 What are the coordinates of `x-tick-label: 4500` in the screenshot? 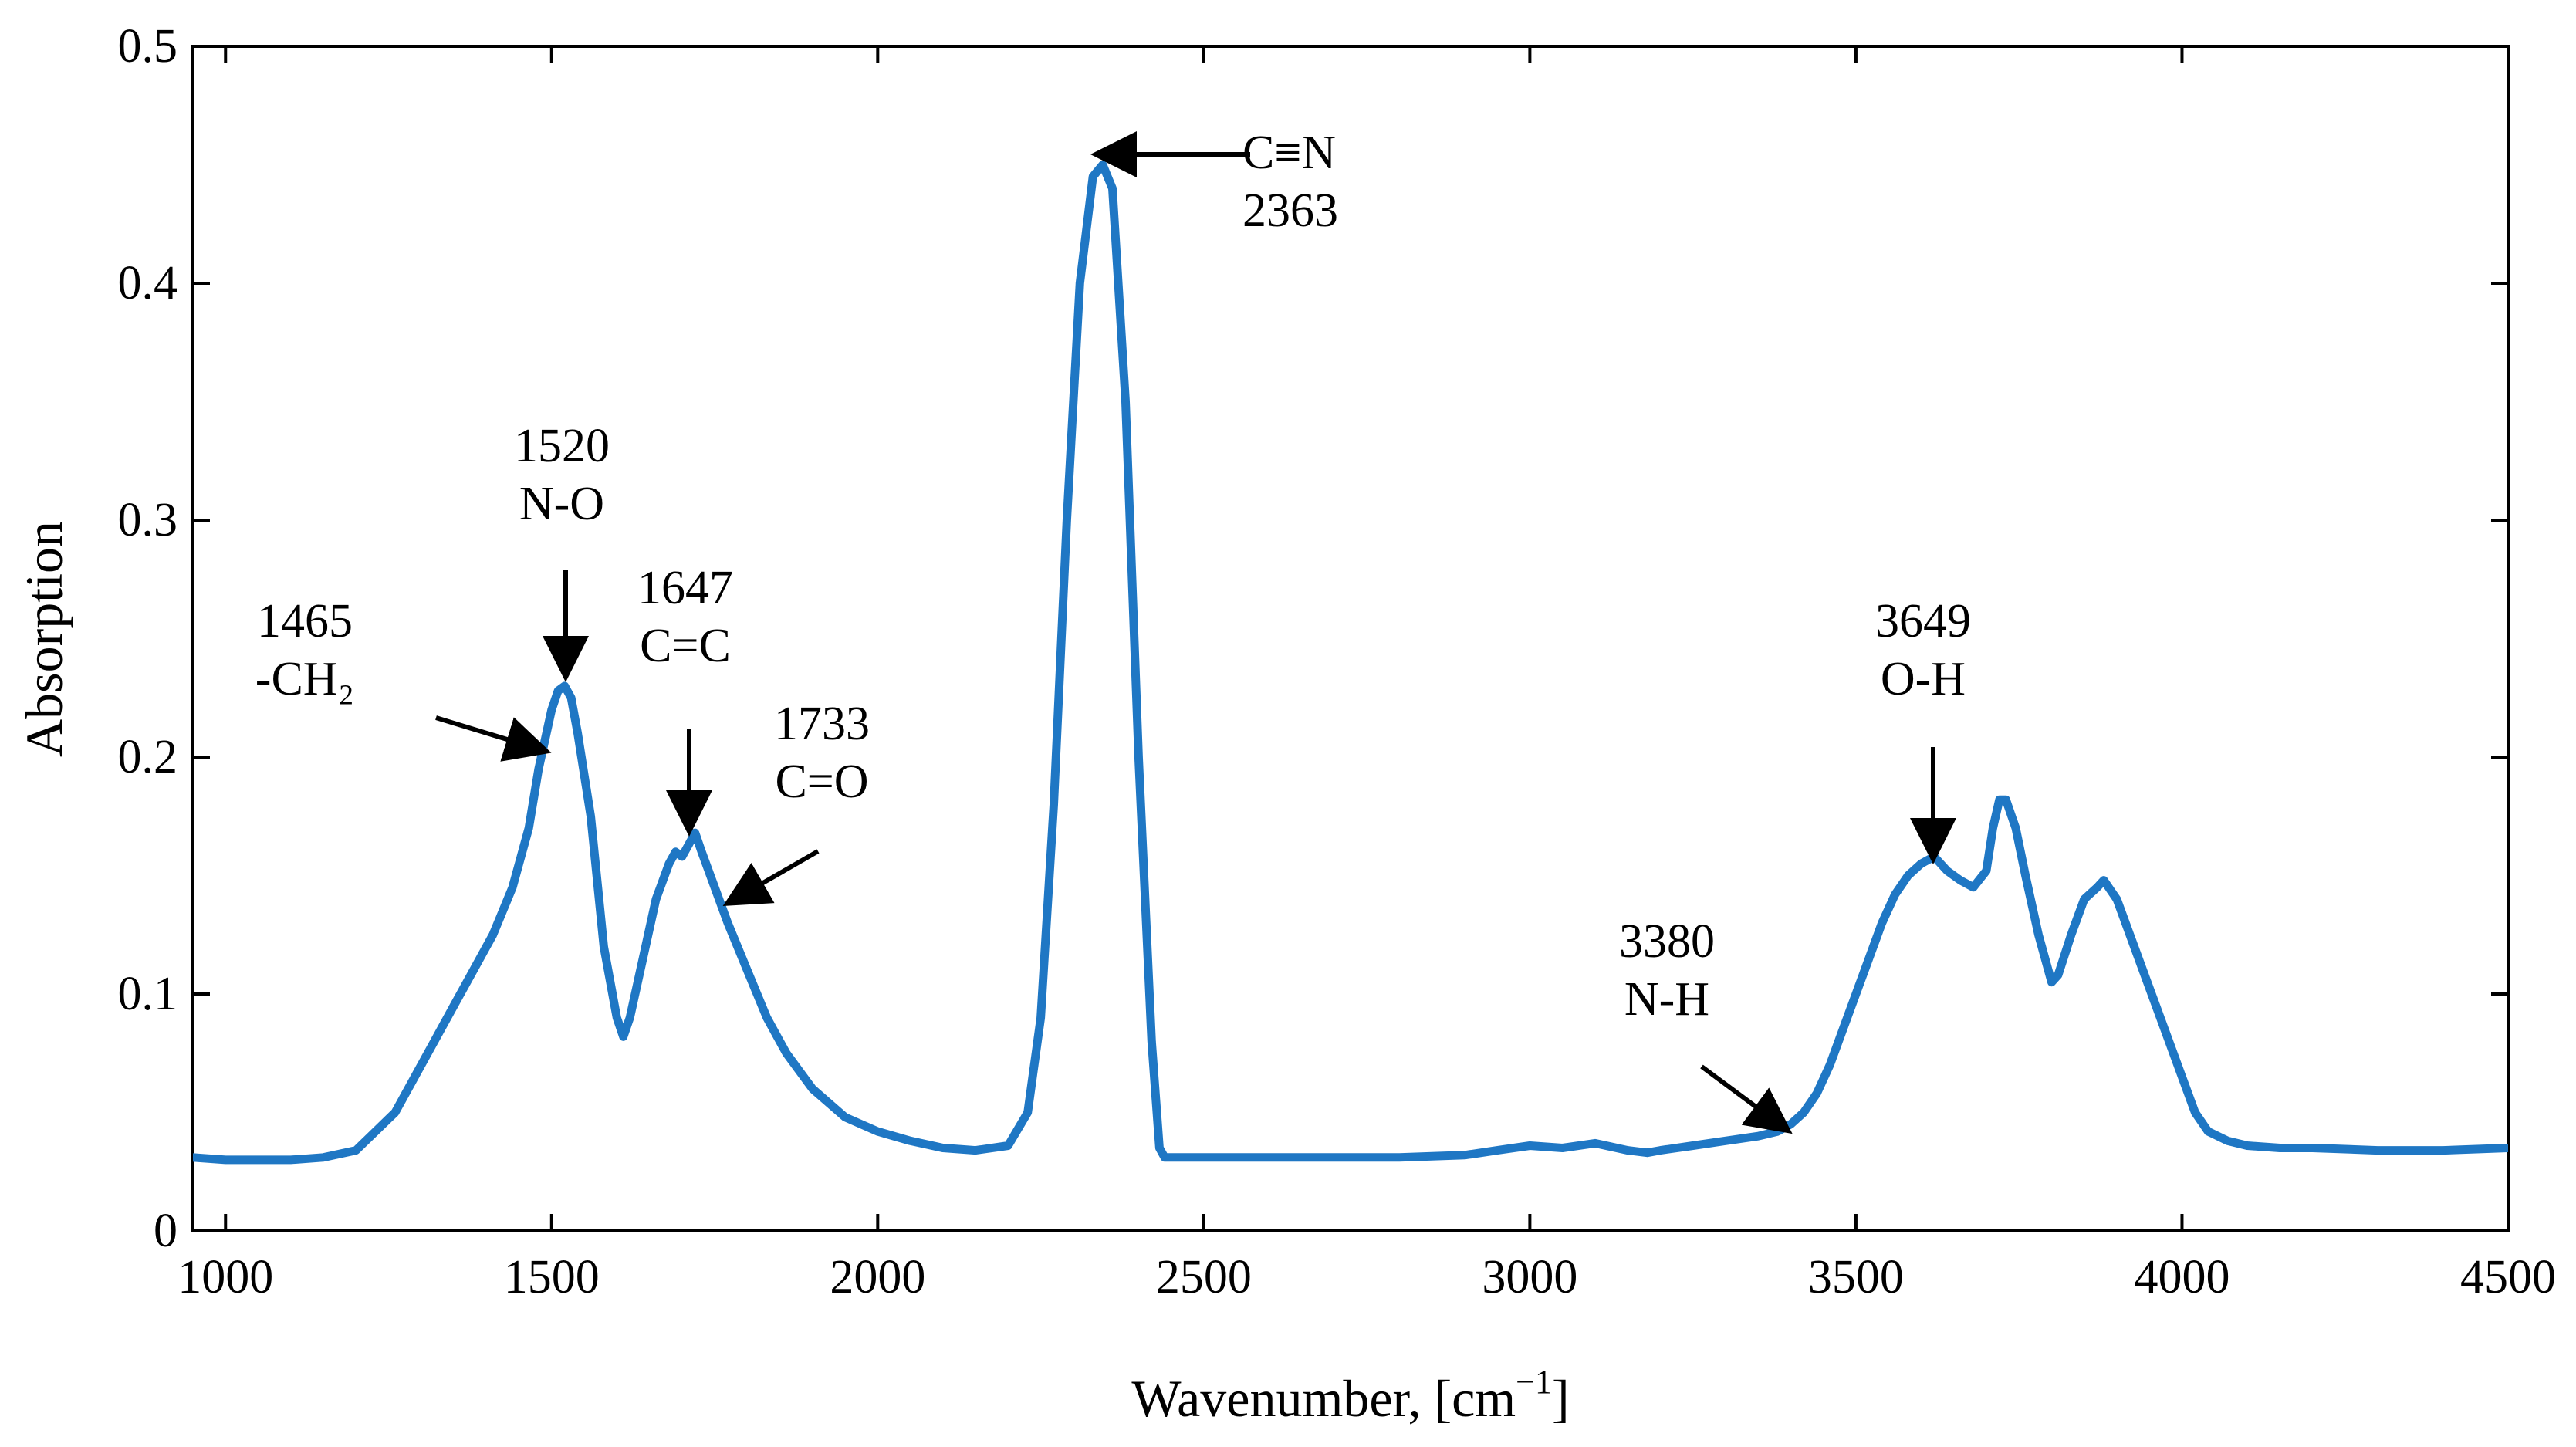 It's located at (2508, 1277).